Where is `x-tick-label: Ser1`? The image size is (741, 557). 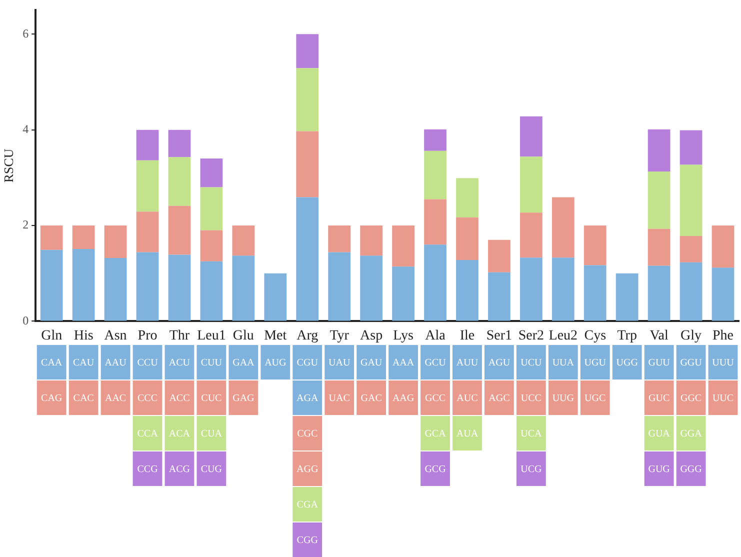
x-tick-label: Ser1 is located at coordinates (499, 336).